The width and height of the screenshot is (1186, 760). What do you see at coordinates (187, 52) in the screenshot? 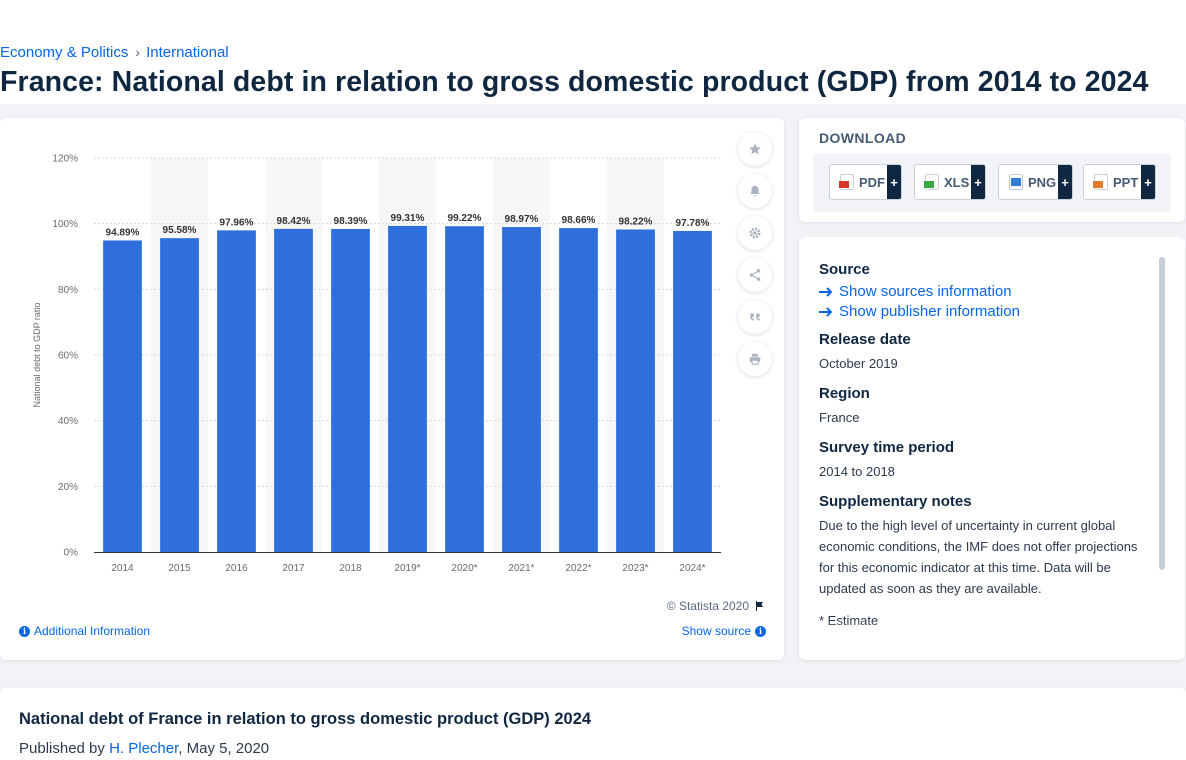
I see `breadcrumb-international: International` at bounding box center [187, 52].